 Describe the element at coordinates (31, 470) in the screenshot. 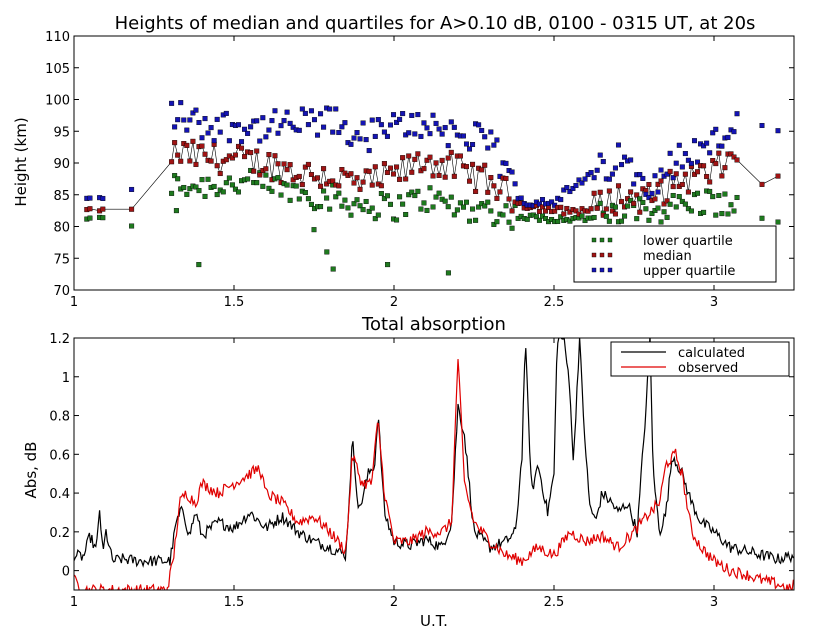

I see `bottom-chart-ylabel: Abs, dB` at that location.